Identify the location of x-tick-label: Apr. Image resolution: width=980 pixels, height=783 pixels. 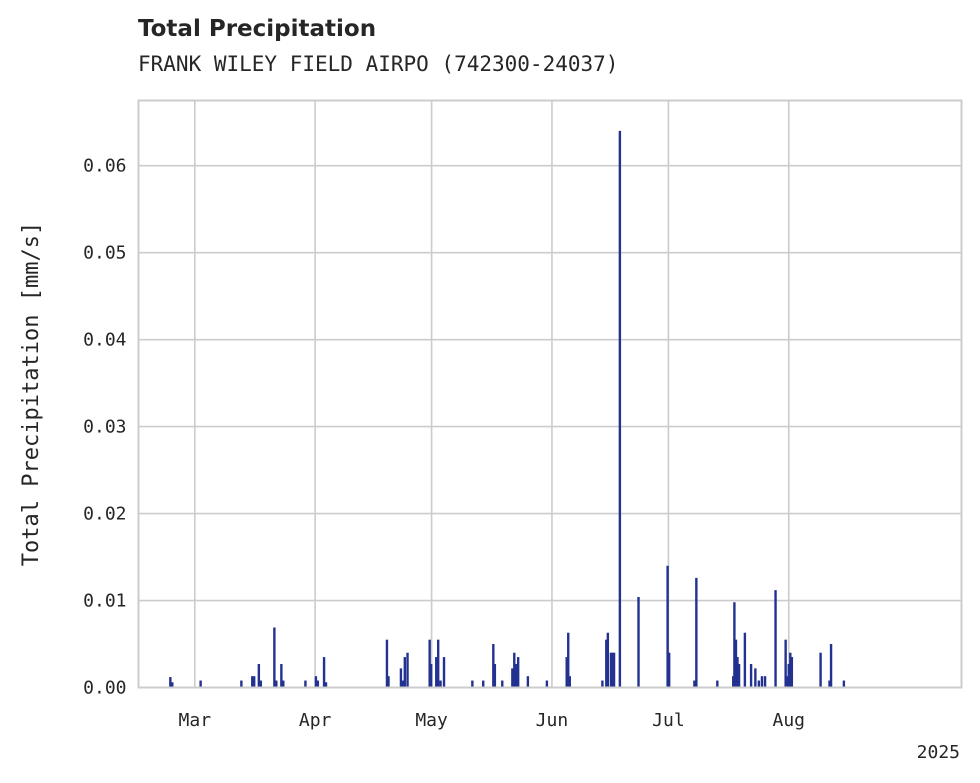
(315, 720).